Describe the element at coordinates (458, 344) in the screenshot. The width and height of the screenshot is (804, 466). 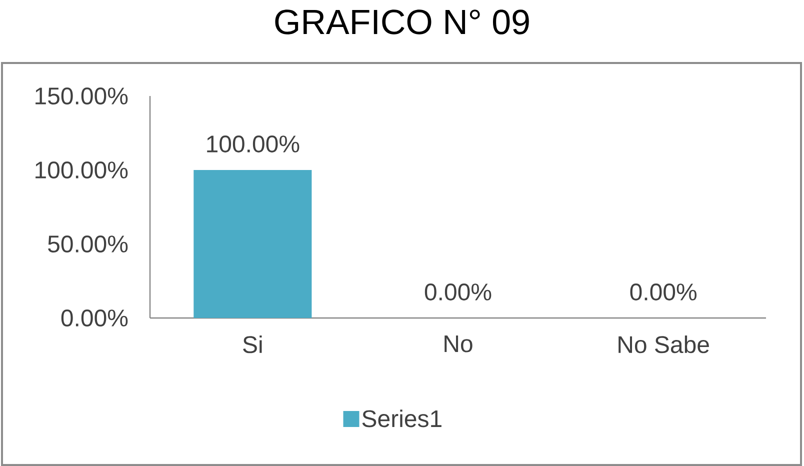
I see `x-tick-label: No` at that location.